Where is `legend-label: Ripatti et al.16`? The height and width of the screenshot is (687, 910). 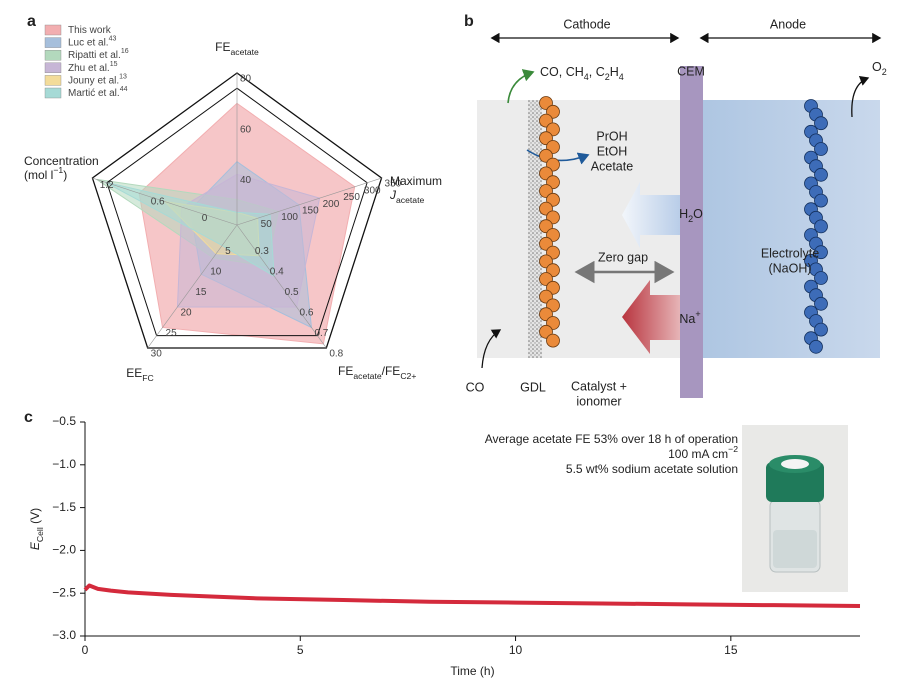
legend-label: Ripatti et al.16 is located at coordinates (98, 55).